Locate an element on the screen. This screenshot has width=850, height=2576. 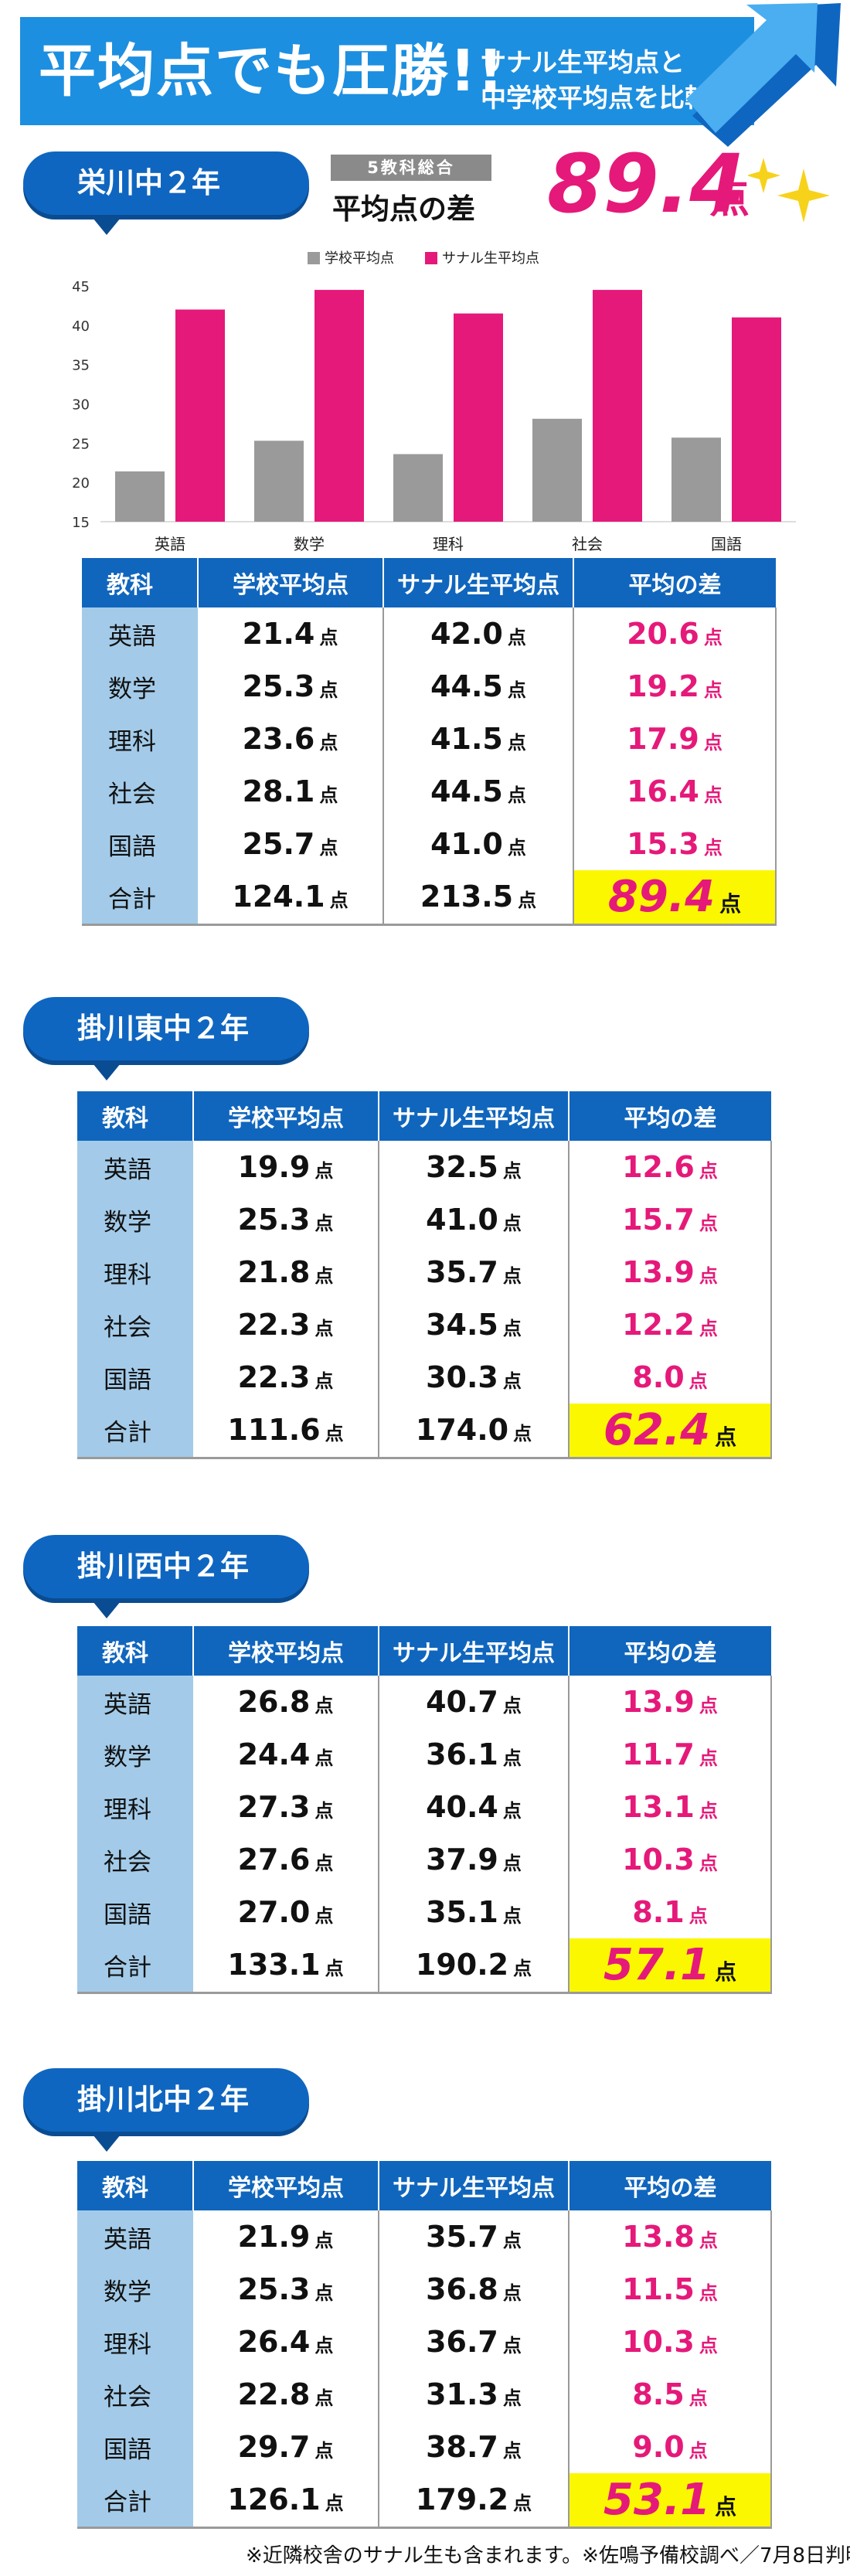
difference-cell-value: 10.3 is located at coordinates (658, 1860).